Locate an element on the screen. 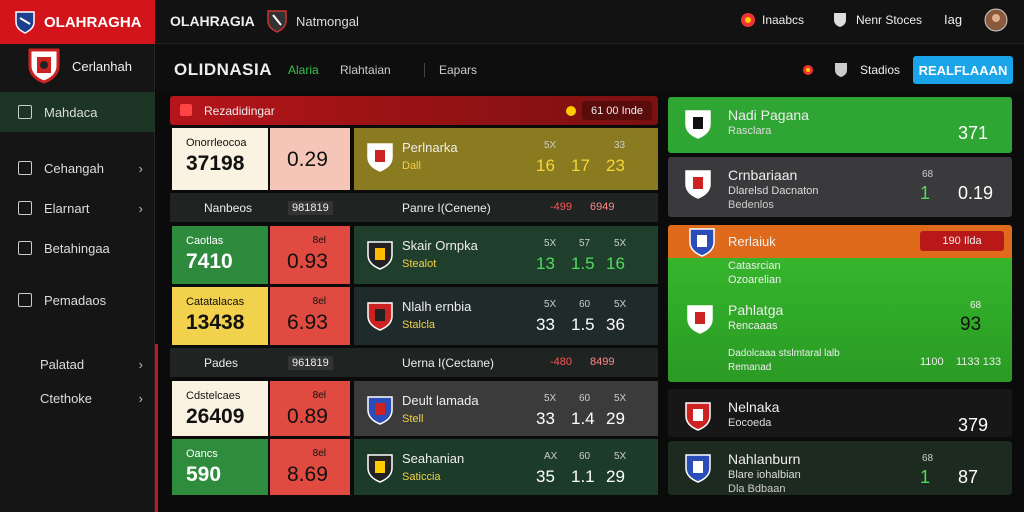 The width and height of the screenshot is (1024, 512). odds-box: 8el 0.89 is located at coordinates (310, 408).